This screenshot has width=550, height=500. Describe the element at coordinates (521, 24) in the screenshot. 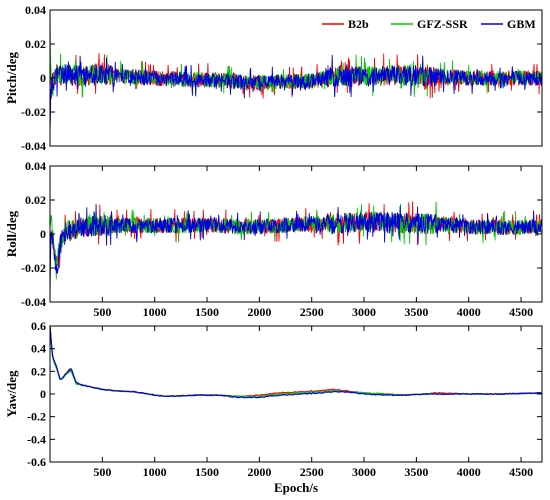

I see `legend-label-gbm: GBM` at that location.